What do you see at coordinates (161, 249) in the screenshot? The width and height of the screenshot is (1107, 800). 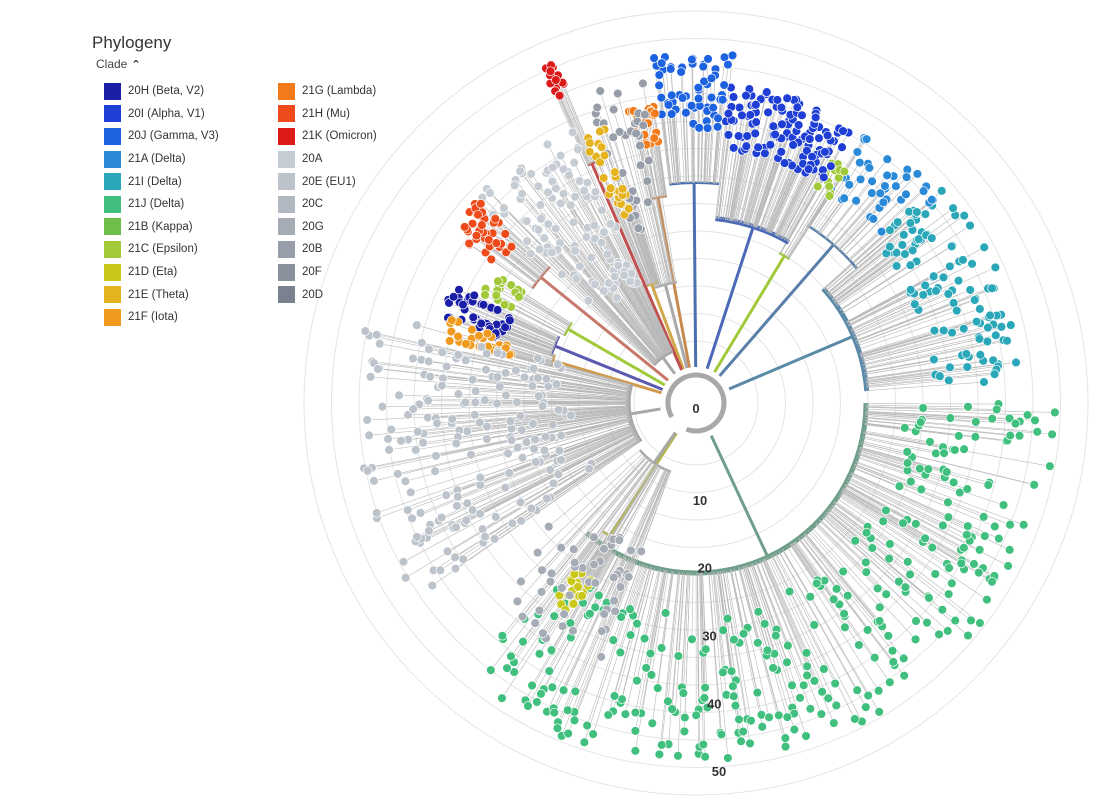 I see `legend-item: 21C (Epsilon)` at bounding box center [161, 249].